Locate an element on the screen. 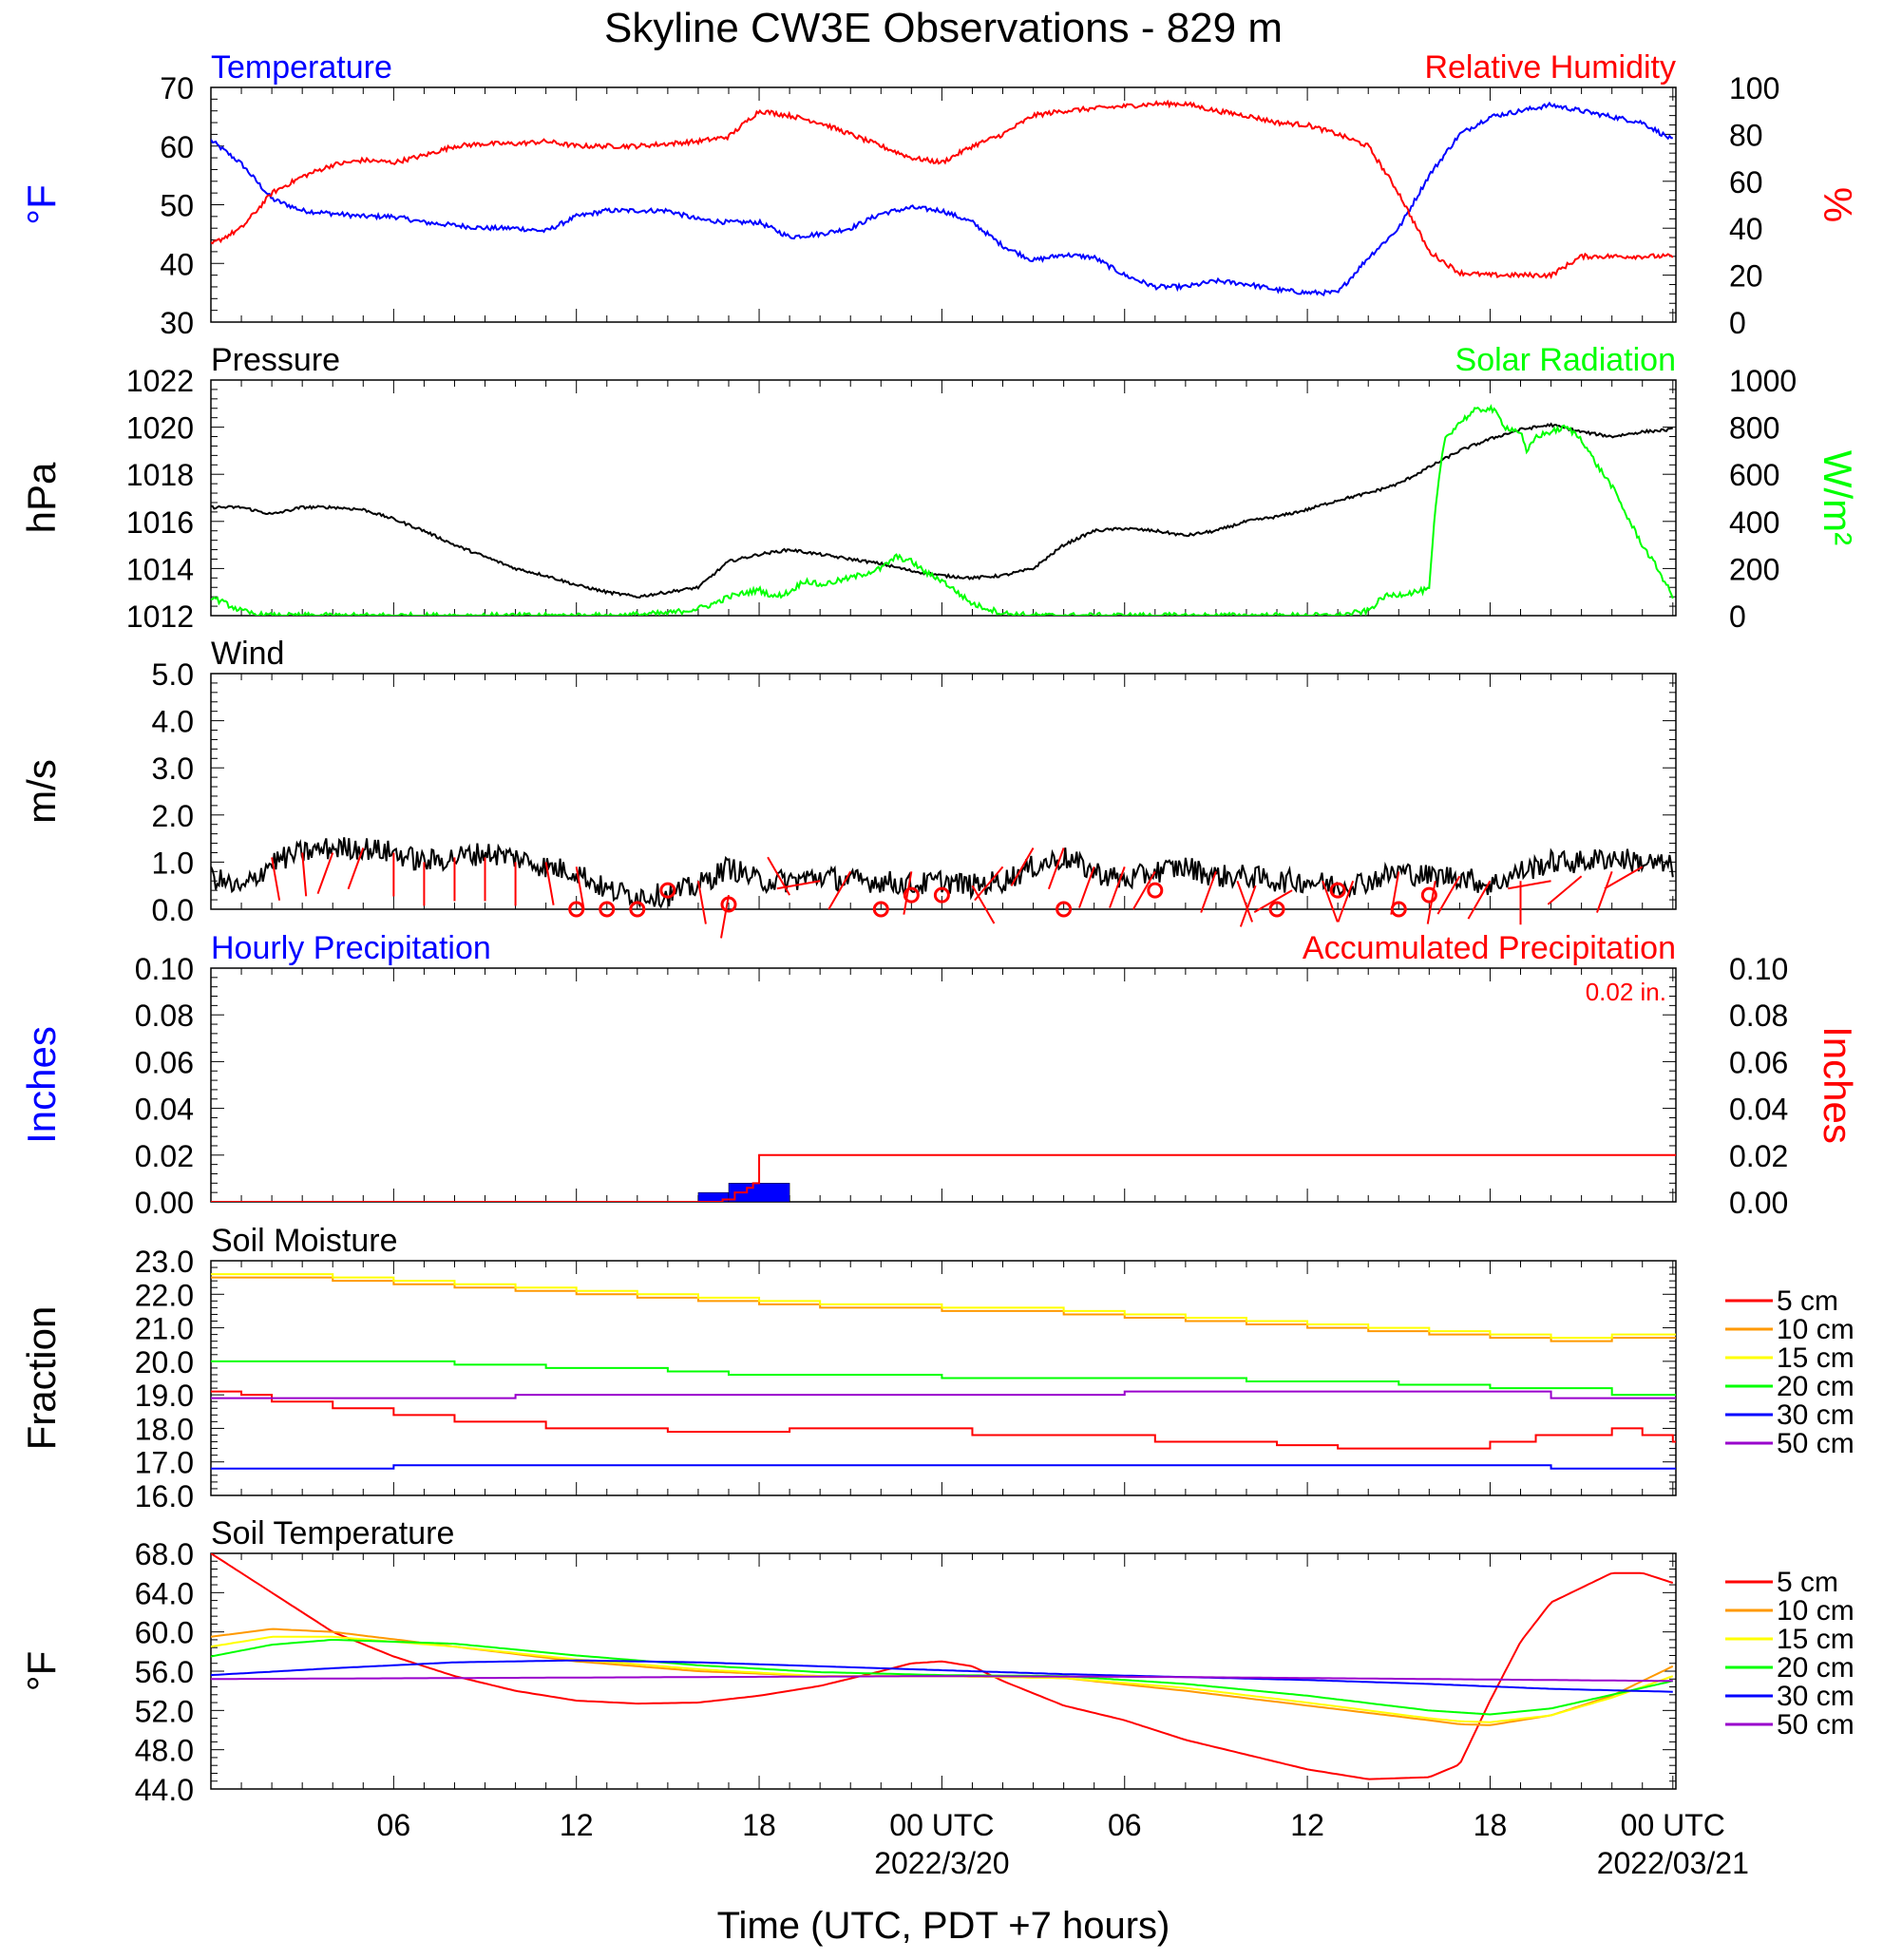 The height and width of the screenshot is (1960, 1883). y2-tick-label: 100 is located at coordinates (1754, 88).